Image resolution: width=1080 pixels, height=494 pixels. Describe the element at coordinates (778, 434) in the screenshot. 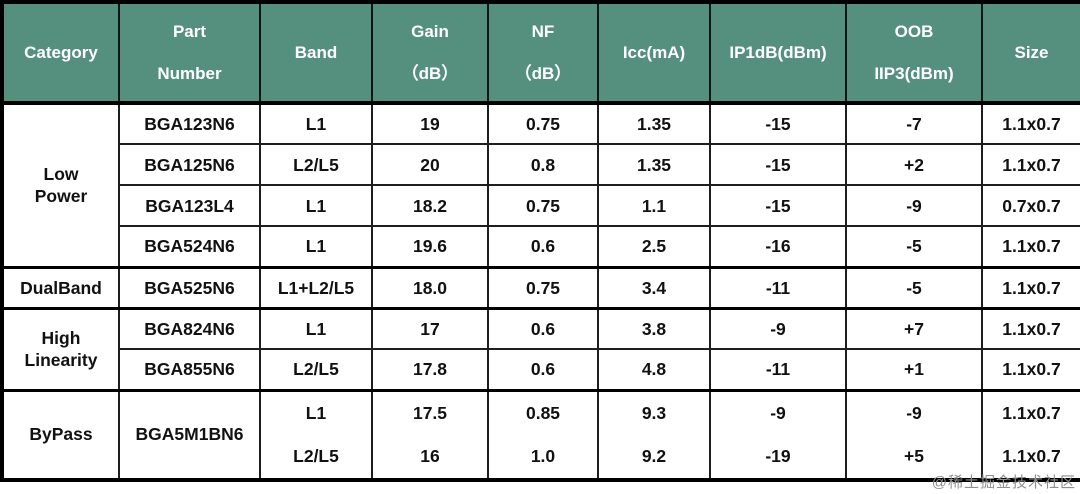

I see `ip1db-cell: -9 -19` at that location.